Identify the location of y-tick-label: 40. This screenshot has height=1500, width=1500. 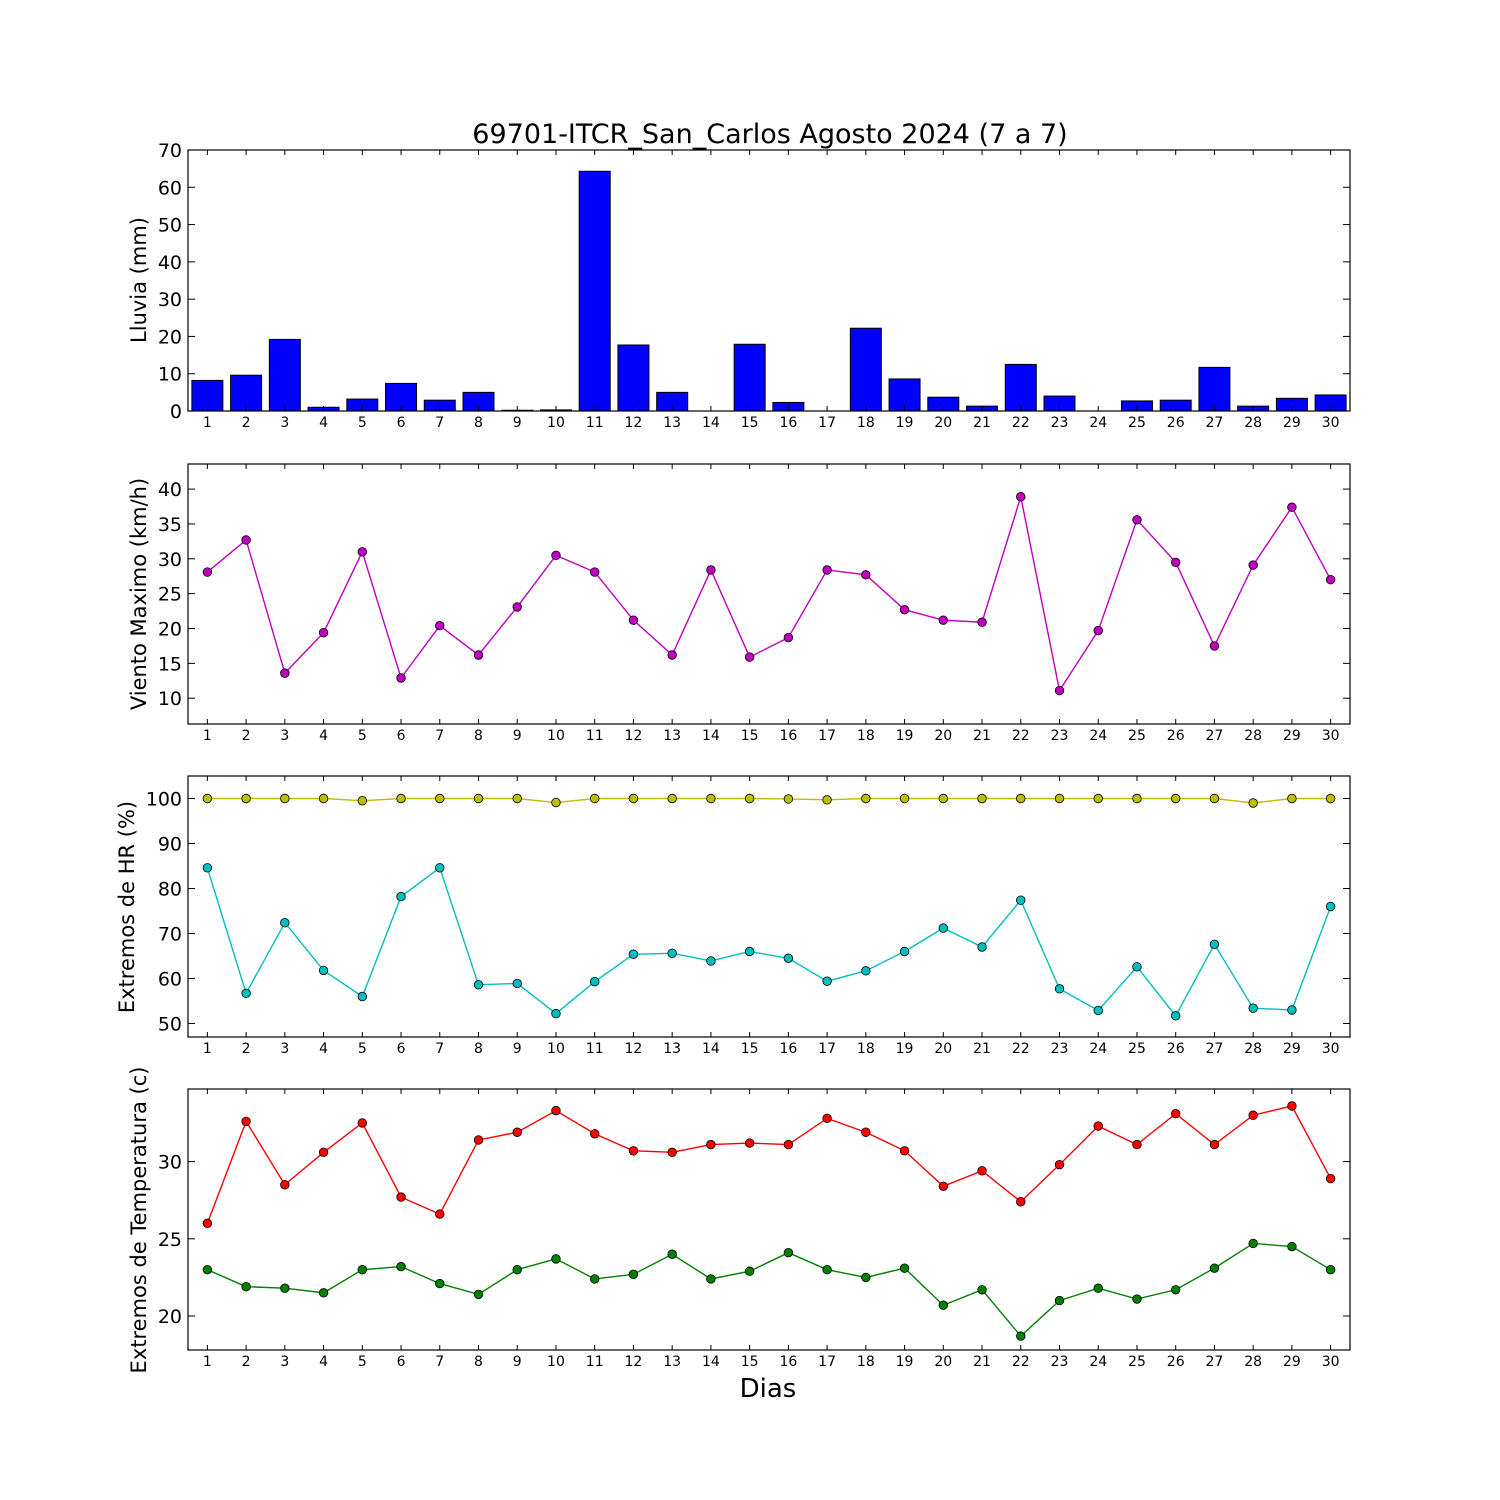
(170, 263).